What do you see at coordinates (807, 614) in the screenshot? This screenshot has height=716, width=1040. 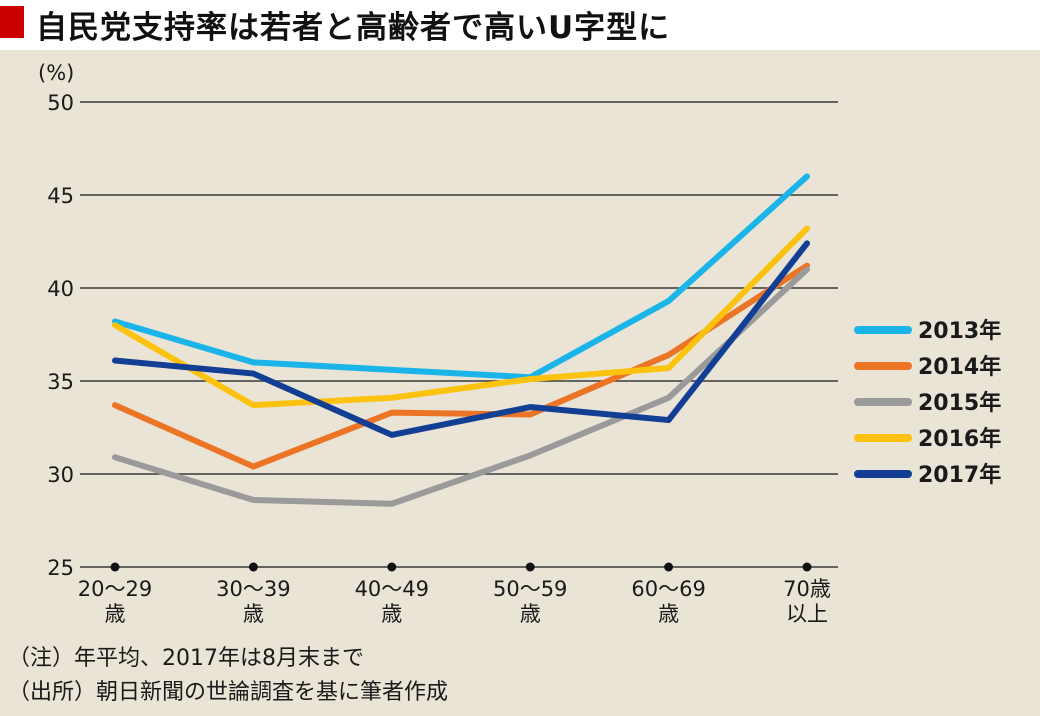 I see `x-tick-label-5-1: 以上` at bounding box center [807, 614].